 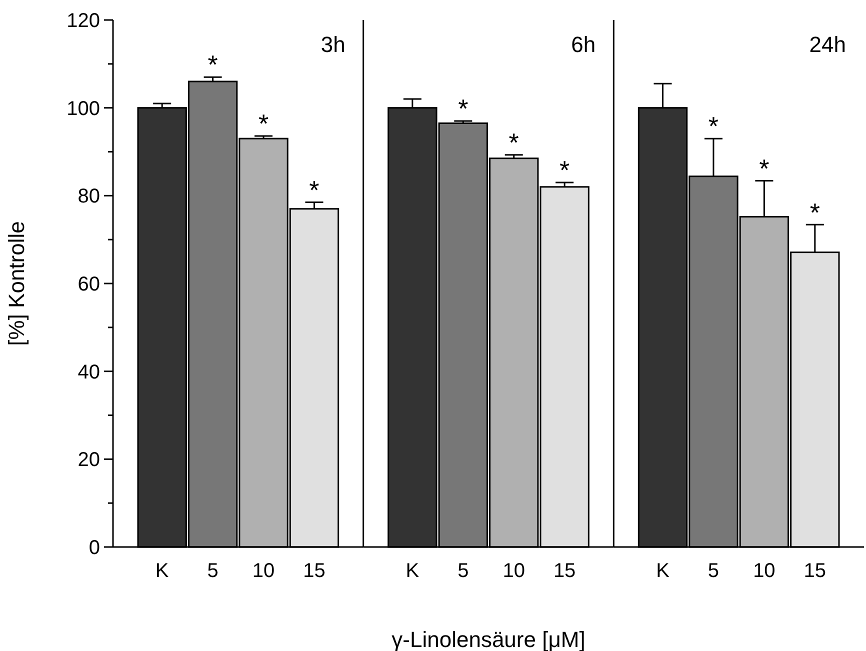 I want to click on annotation: 6h, so click(x=583, y=44).